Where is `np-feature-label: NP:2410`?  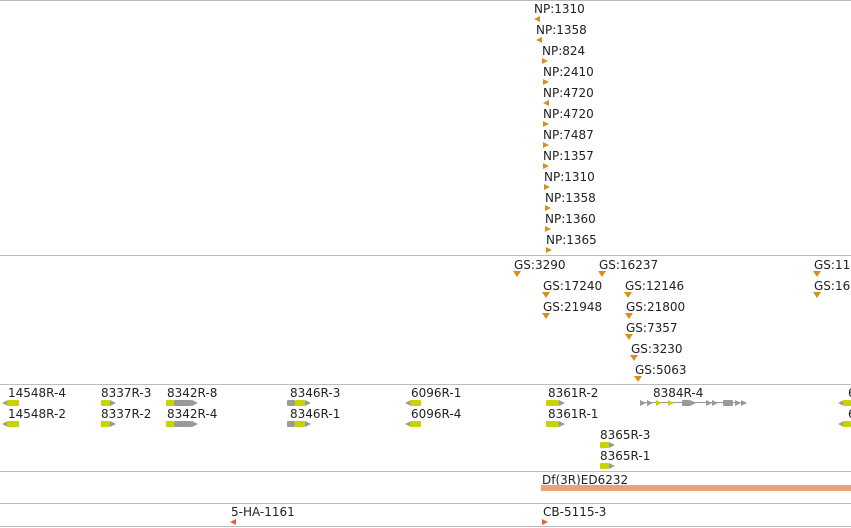
np-feature-label: NP:2410 is located at coordinates (568, 72).